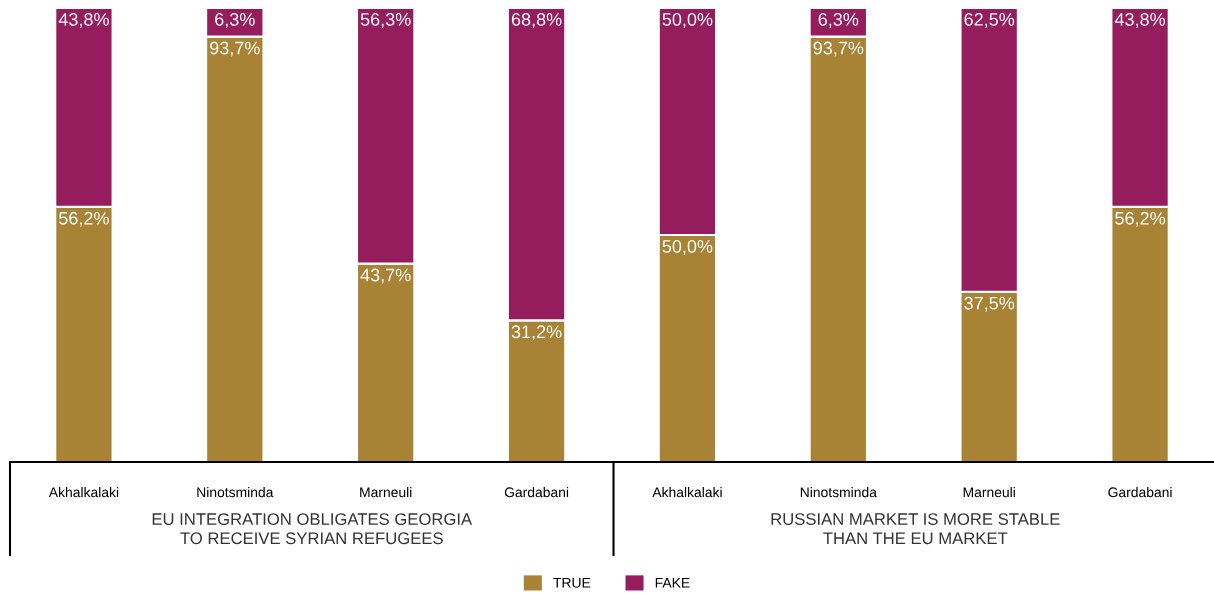  I want to click on legend-label: FAKE, so click(672, 583).